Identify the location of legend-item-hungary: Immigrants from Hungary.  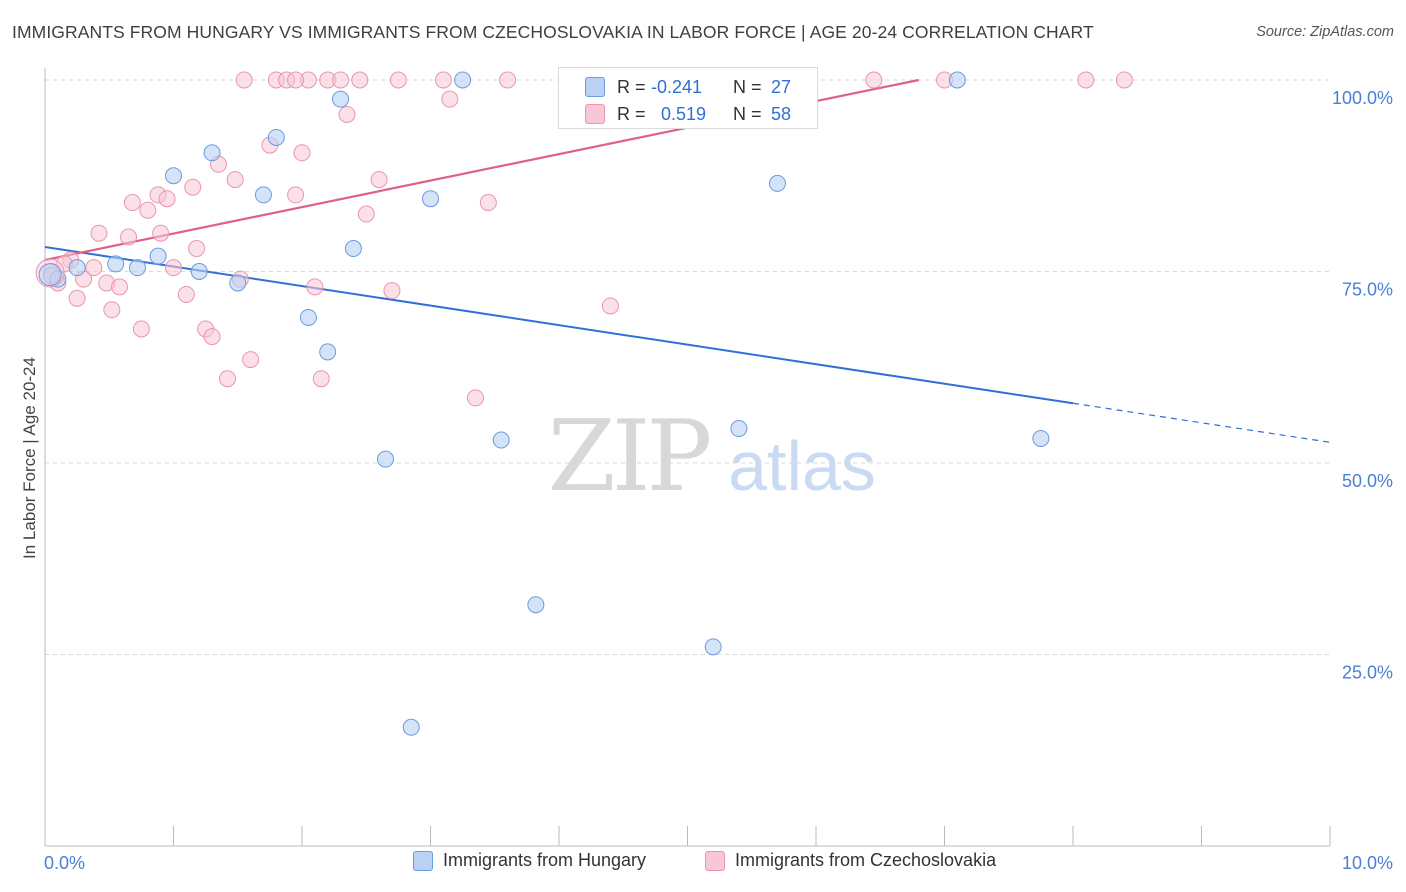
(529, 860).